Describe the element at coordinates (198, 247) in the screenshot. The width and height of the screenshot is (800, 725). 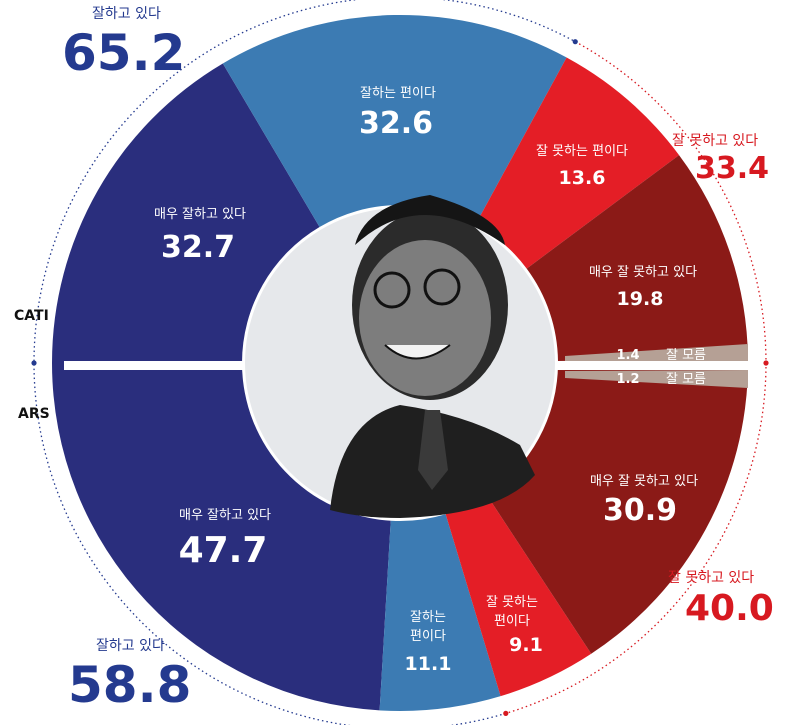
I see `cati-very-good-value: 32.7` at that location.